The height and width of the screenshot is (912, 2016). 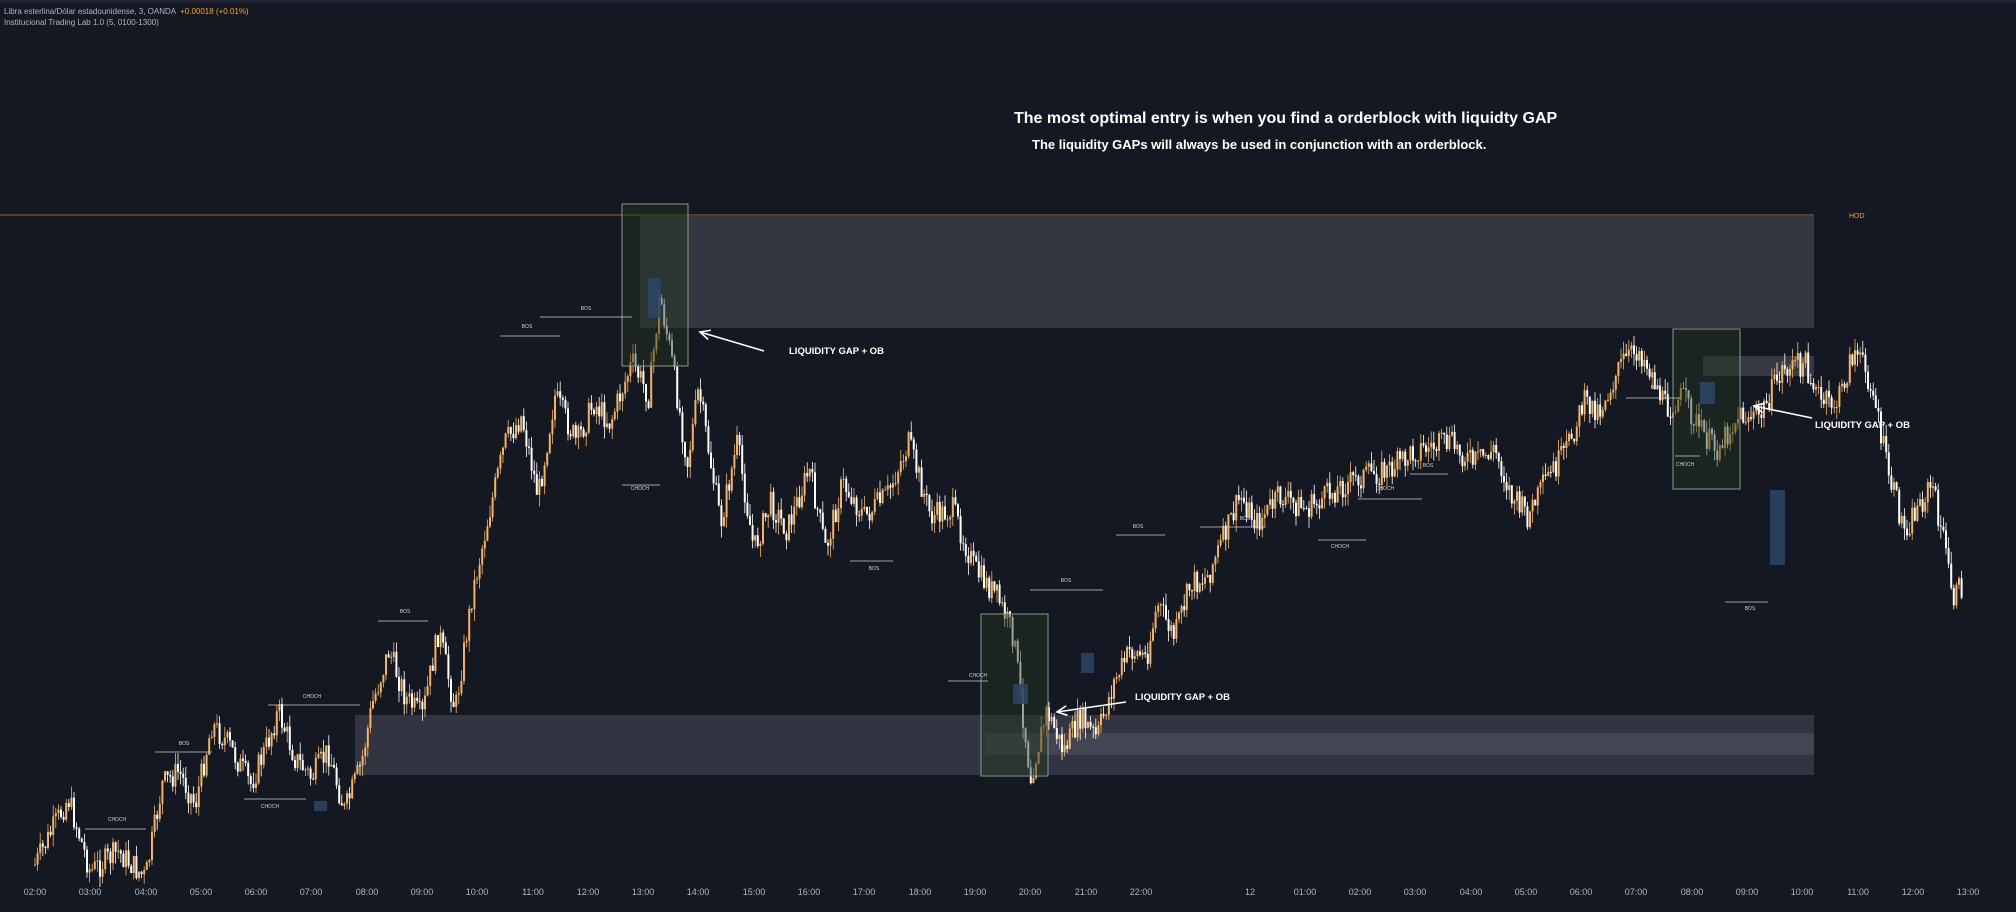 I want to click on callout-arrow-2-head, so click(x=1061, y=711).